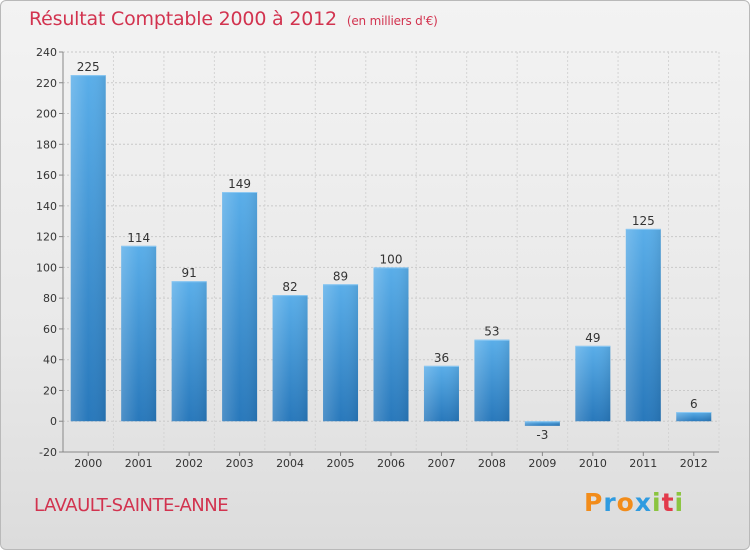 The image size is (750, 550). What do you see at coordinates (441, 358) in the screenshot?
I see `value-label: 36` at bounding box center [441, 358].